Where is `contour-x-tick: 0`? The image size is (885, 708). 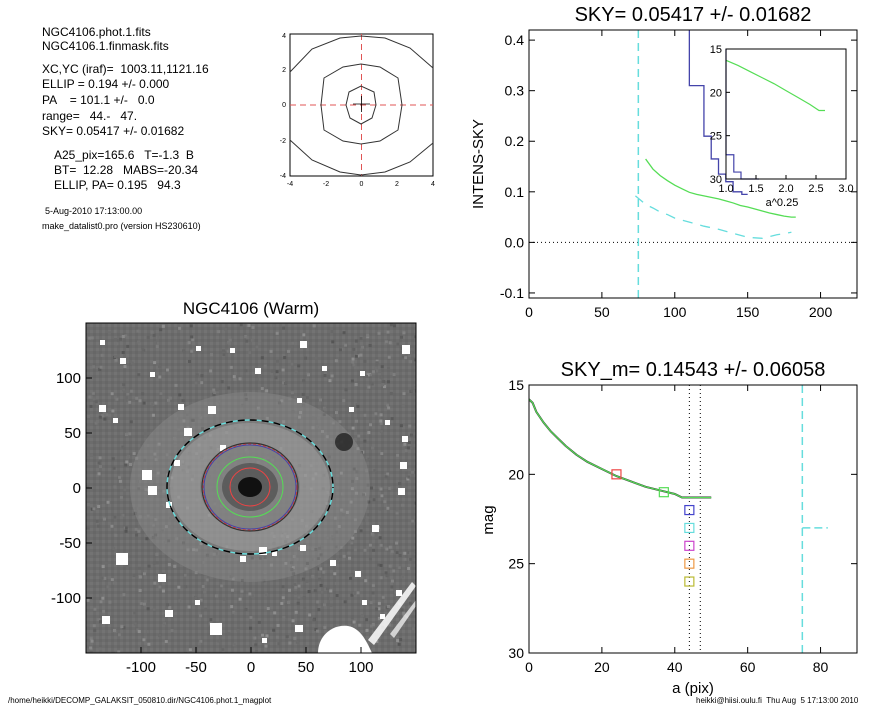 contour-x-tick: 0 is located at coordinates (362, 184).